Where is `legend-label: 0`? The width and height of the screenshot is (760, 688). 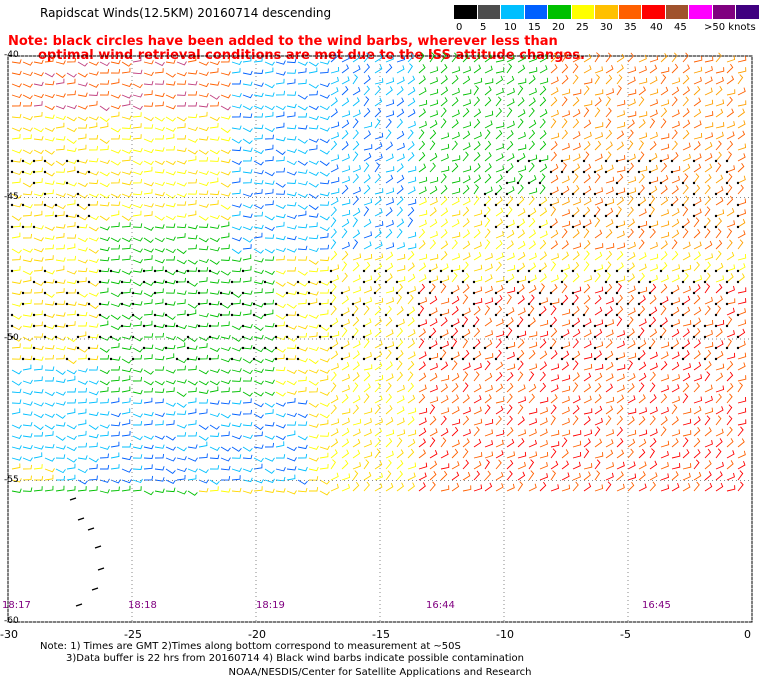
legend-label: 0 is located at coordinates (459, 27).